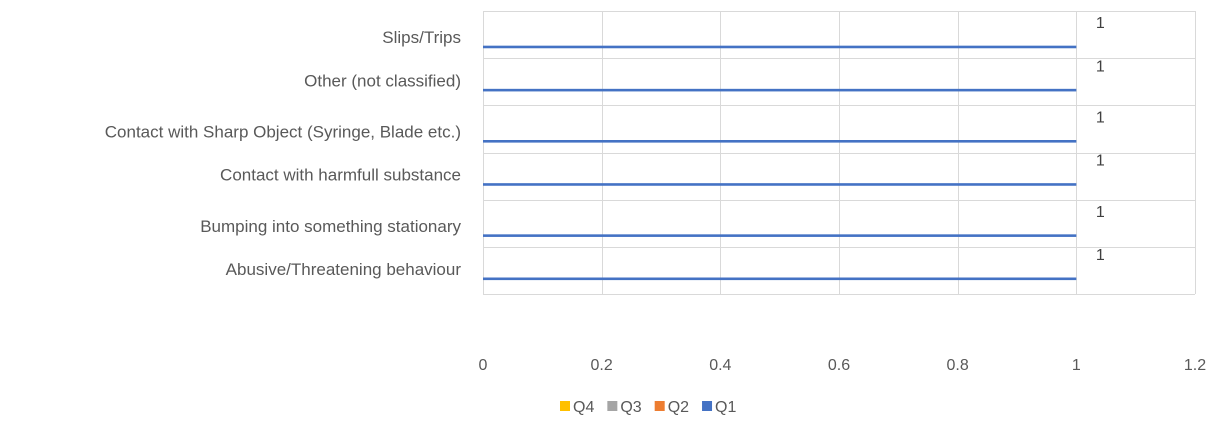 This screenshot has width=1214, height=436. Describe the element at coordinates (659, 406) in the screenshot. I see `legend-swatch-q2` at that location.